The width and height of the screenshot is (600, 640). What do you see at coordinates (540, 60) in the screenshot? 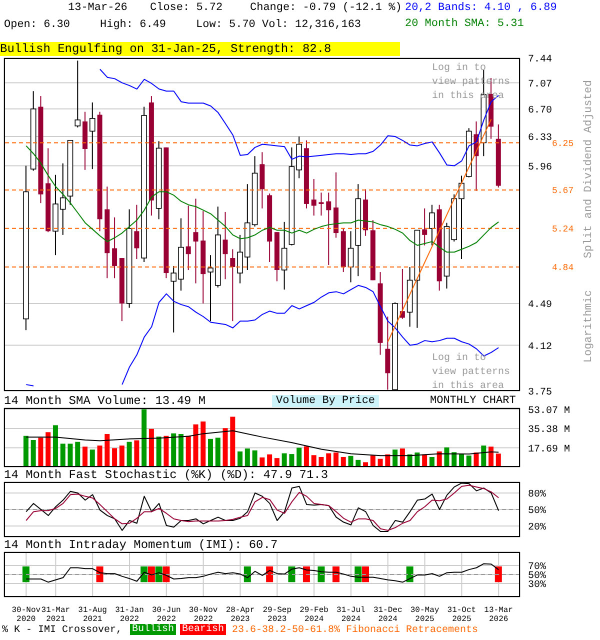
I see `y-tick-label: 7.44` at bounding box center [540, 60].